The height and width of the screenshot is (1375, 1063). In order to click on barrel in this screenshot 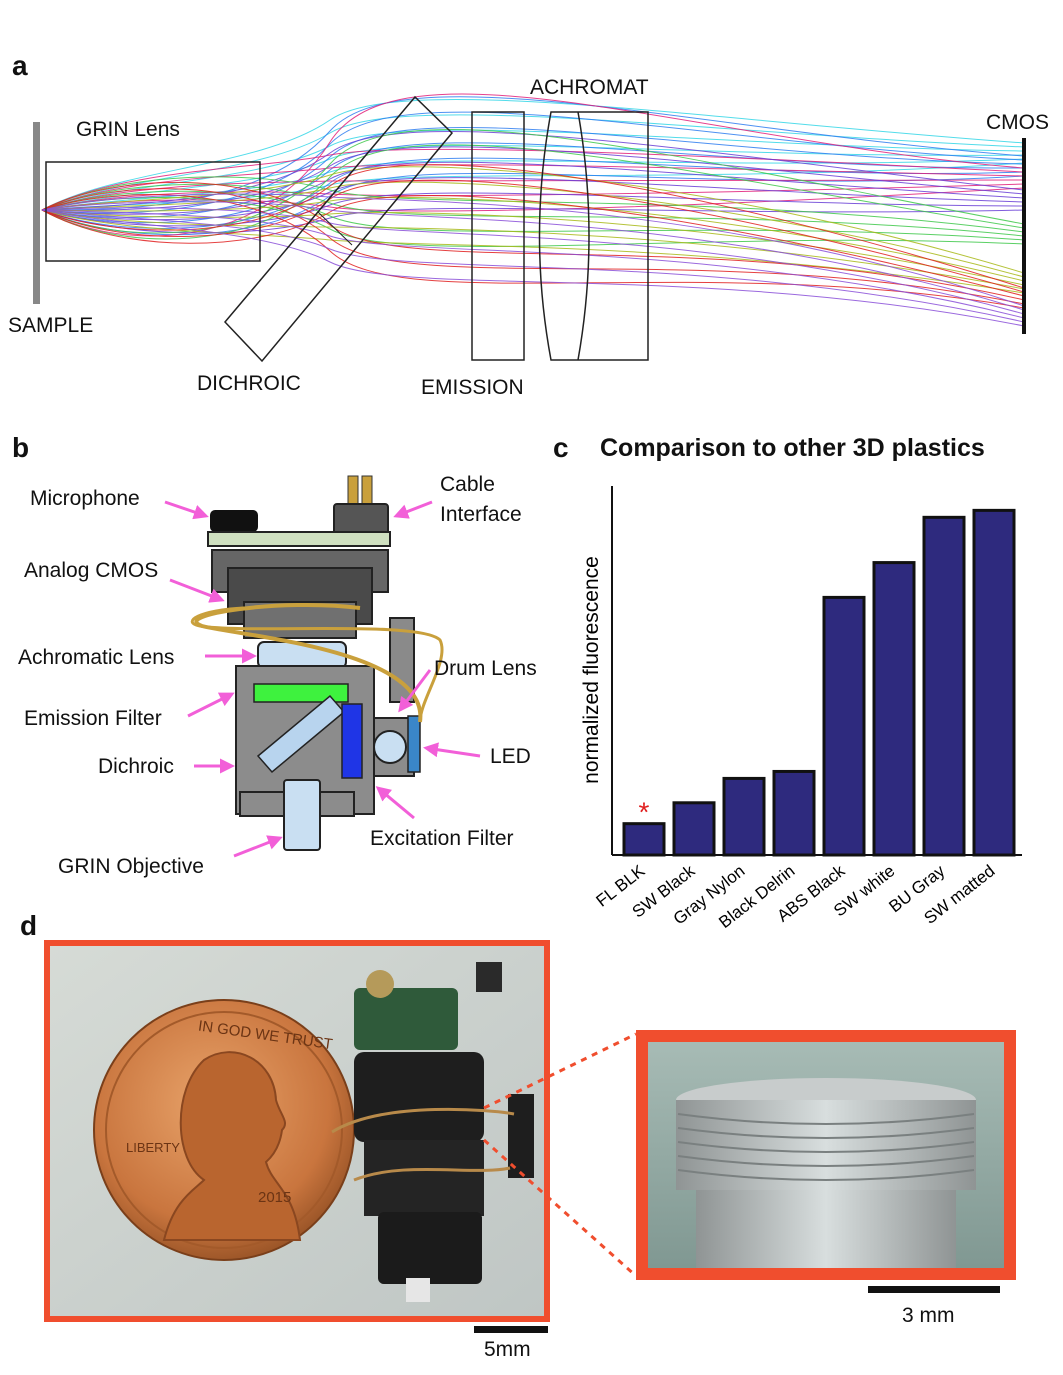, I will do `click(826, 1229)`.